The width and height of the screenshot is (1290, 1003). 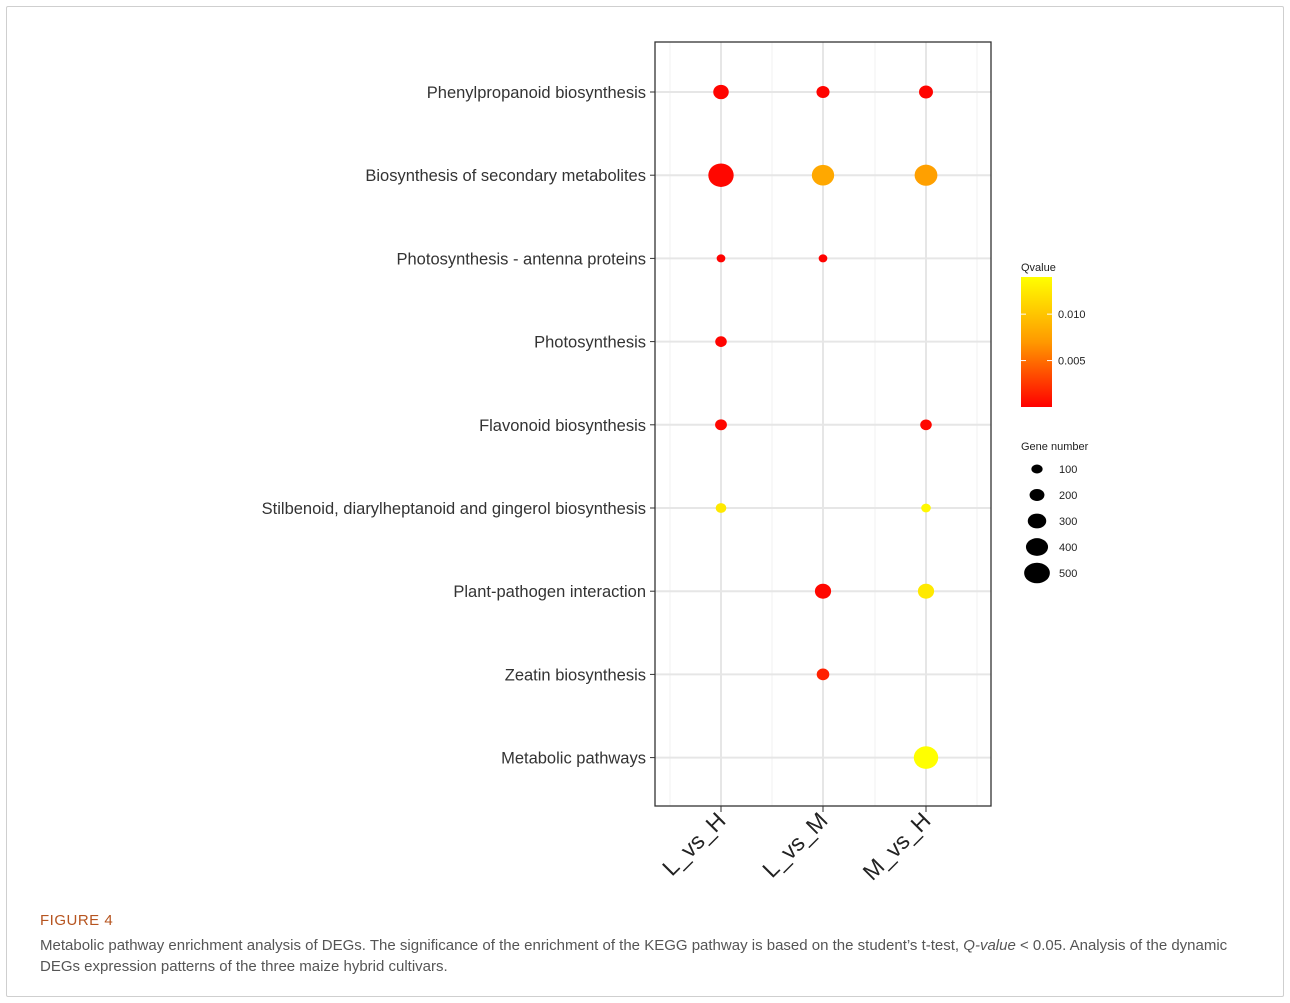 What do you see at coordinates (505, 176) in the screenshot?
I see `y-tick-label-biosynthesis-of-secondary-metabolites: Biosynthesis of secondary metabolites` at bounding box center [505, 176].